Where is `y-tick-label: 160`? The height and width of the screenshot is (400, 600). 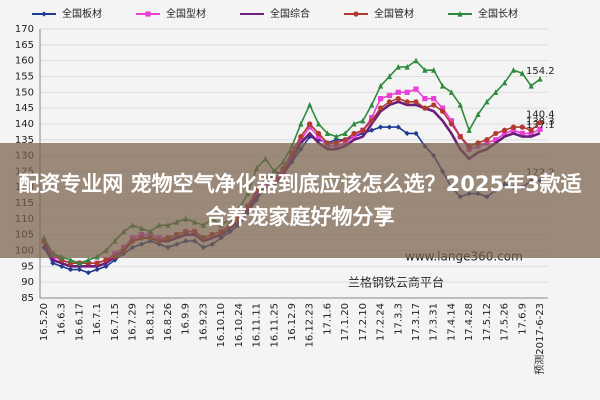
y-tick-label: 160 is located at coordinates (24, 61).